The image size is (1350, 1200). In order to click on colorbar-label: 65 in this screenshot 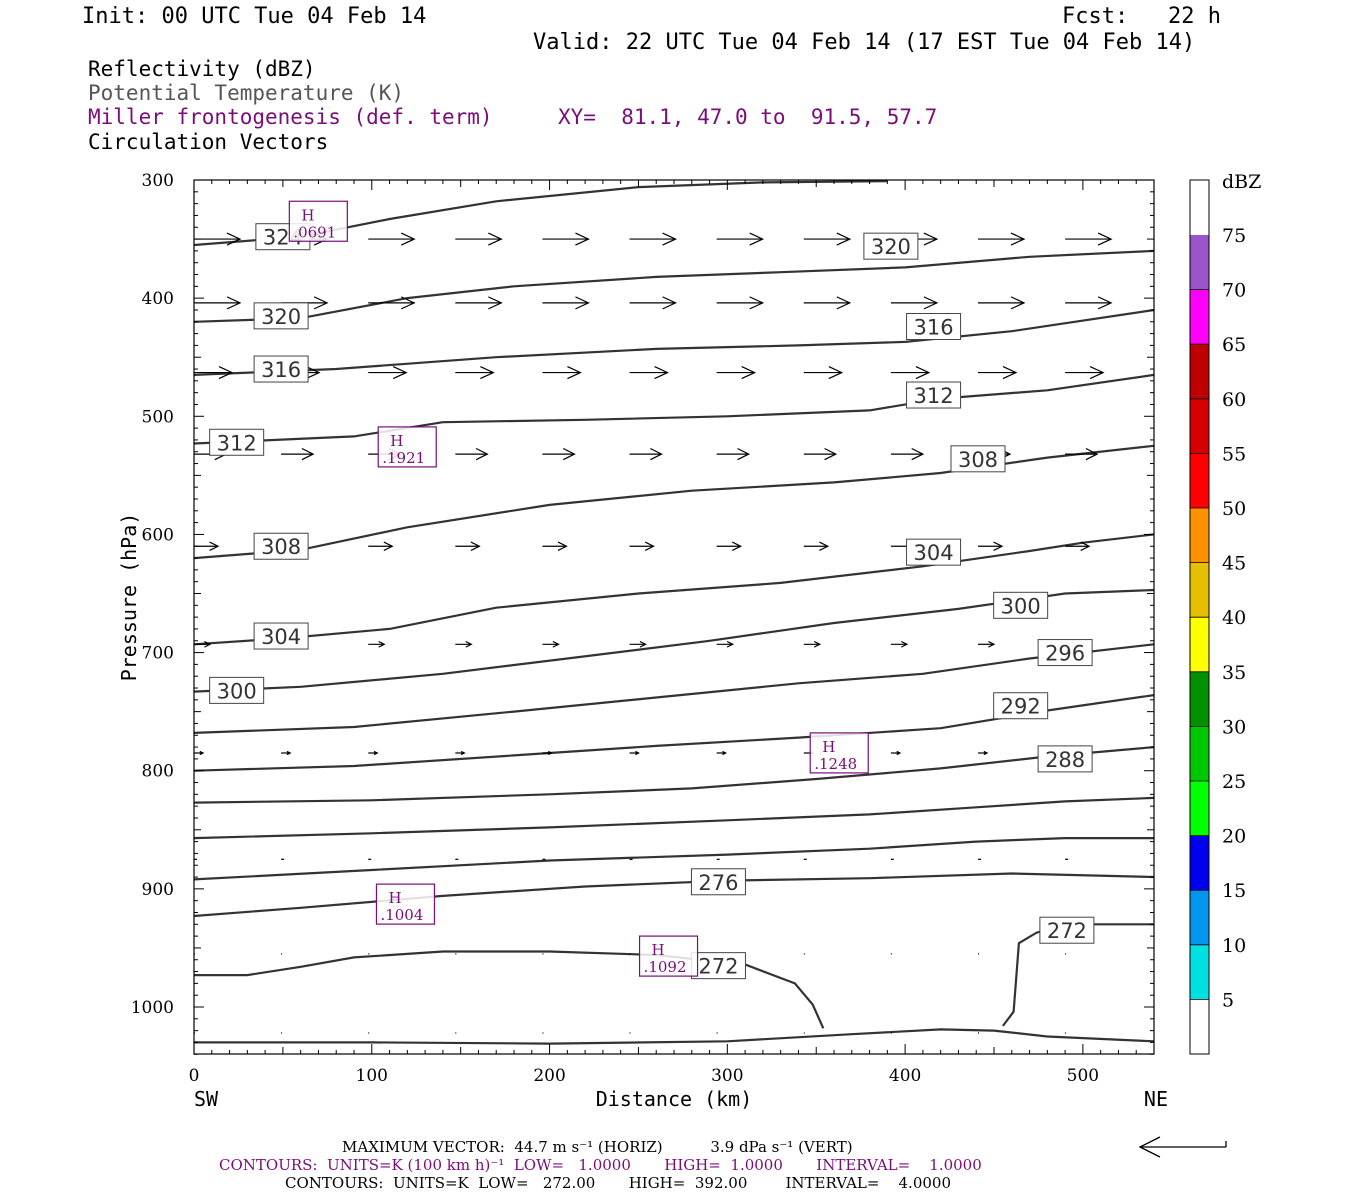, I will do `click(1234, 345)`.